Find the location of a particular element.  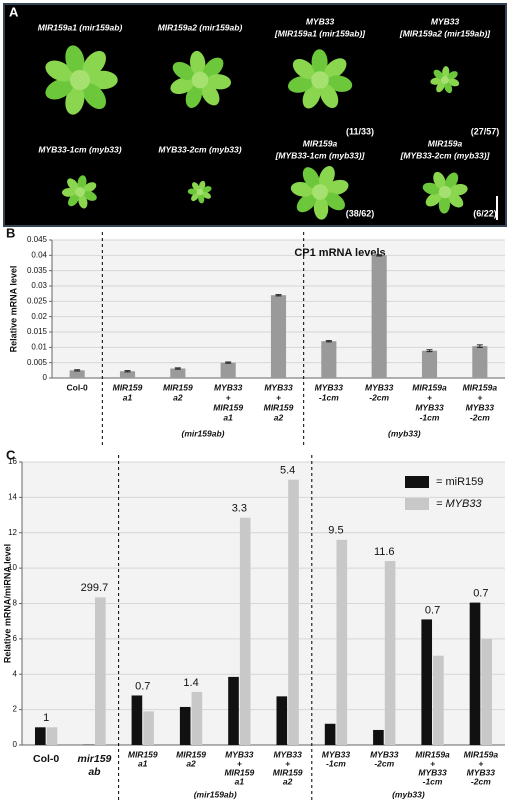

y-tick-label: 2 is located at coordinates (15, 709).